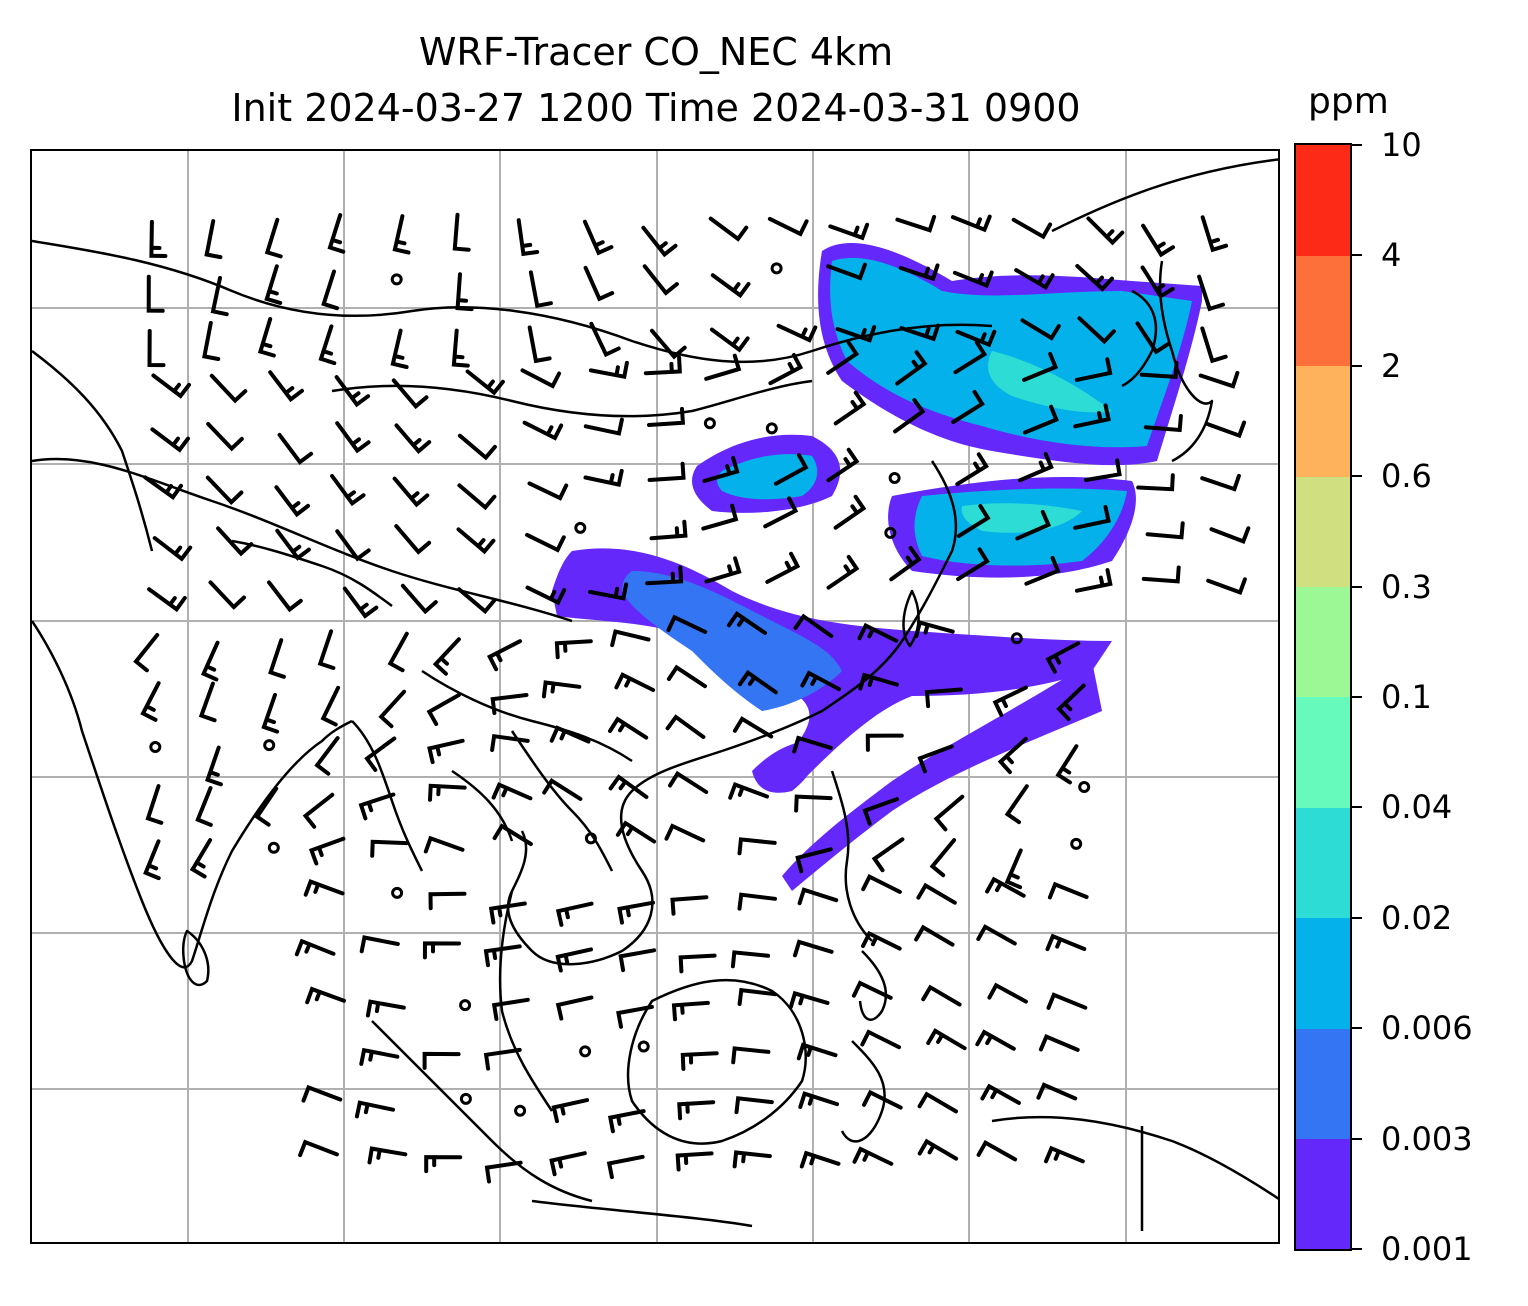 This screenshot has height=1306, width=1528. What do you see at coordinates (767, 477) in the screenshot?
I see `tracer-plume-central-core` at bounding box center [767, 477].